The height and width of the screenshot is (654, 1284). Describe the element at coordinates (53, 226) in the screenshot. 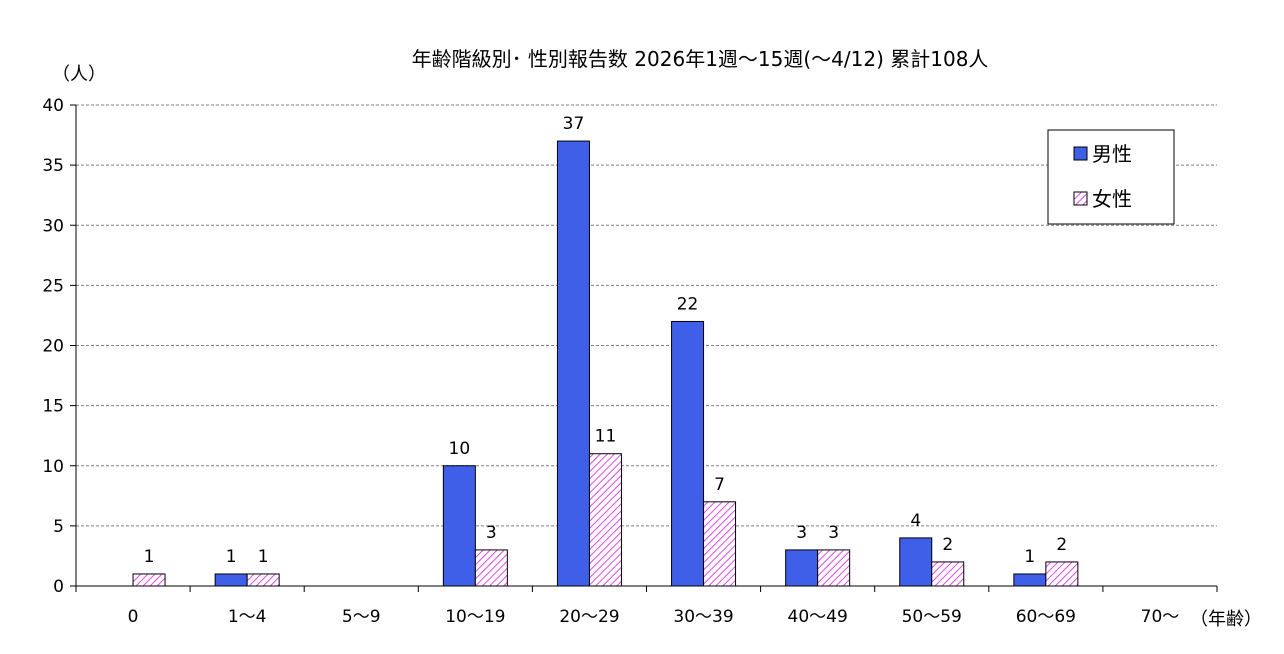

I see `y-tick-label: 30` at that location.